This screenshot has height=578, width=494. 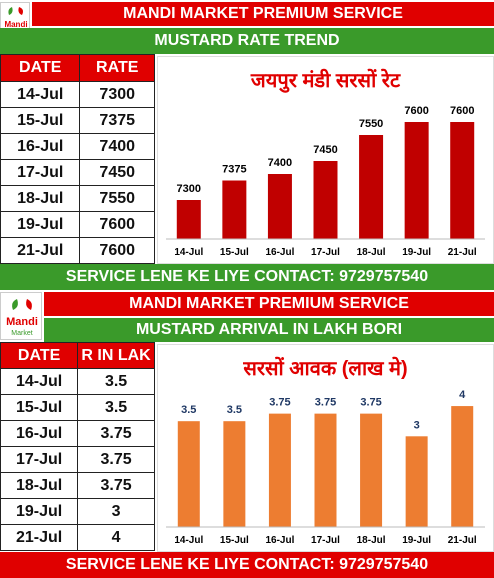 What do you see at coordinates (40, 250) in the screenshot?
I see `rate-table-date-cell: 21-Jul` at bounding box center [40, 250].